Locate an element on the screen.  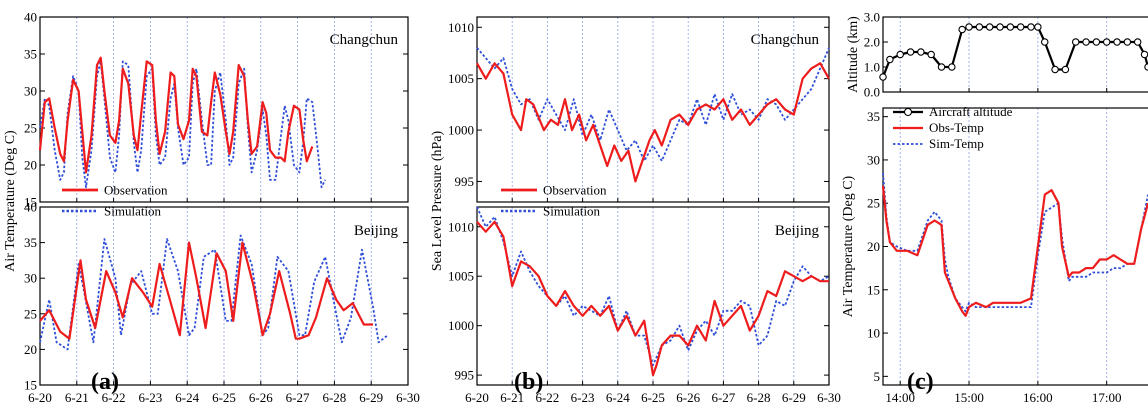
panel-b-subplot-2: 995 1000 1005 1010 Beijing is located at coordinates (639, 296).